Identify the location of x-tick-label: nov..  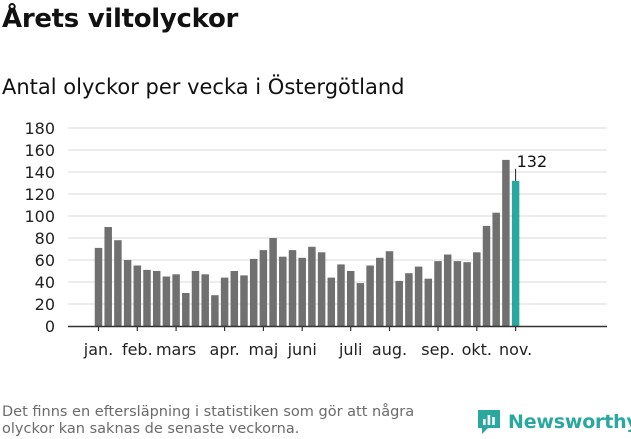
(515, 349).